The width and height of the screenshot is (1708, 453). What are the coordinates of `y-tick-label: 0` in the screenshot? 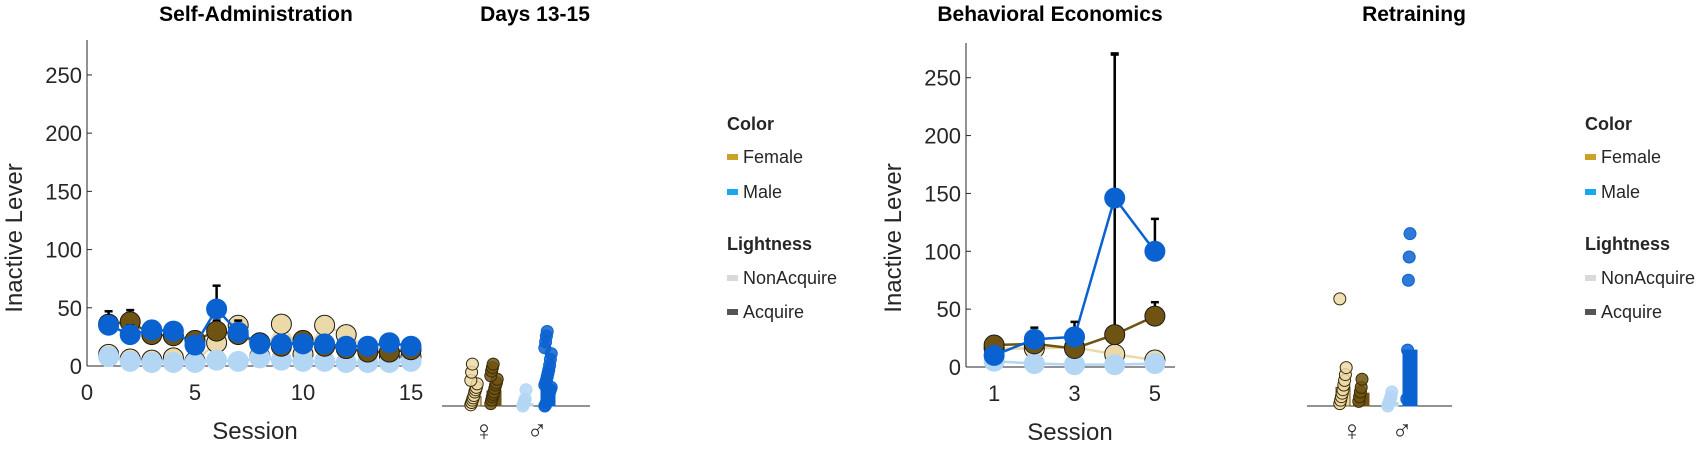 It's located at (955, 367).